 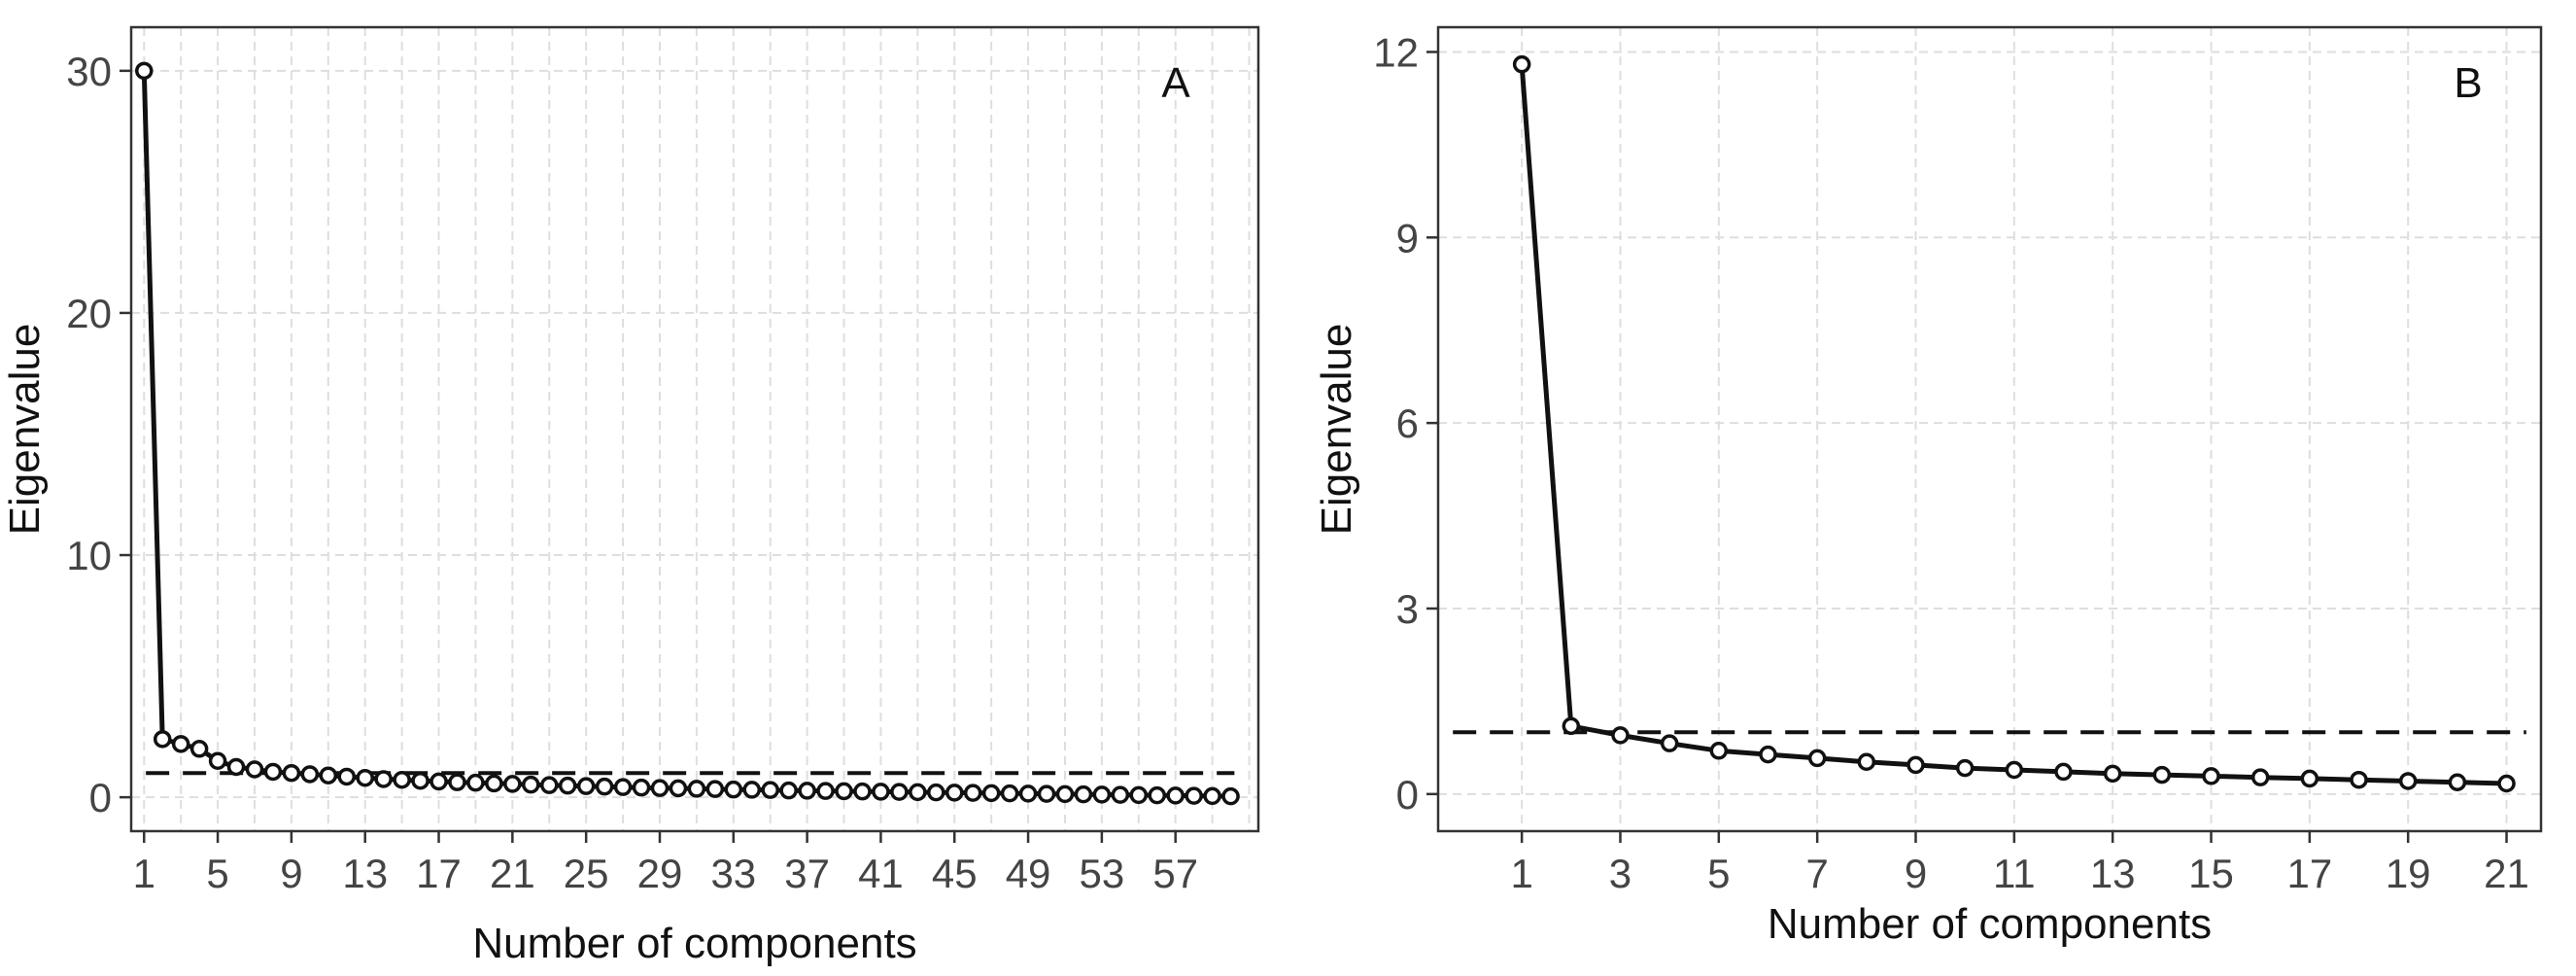 I want to click on x-tick-label: 7, so click(x=1816, y=874).